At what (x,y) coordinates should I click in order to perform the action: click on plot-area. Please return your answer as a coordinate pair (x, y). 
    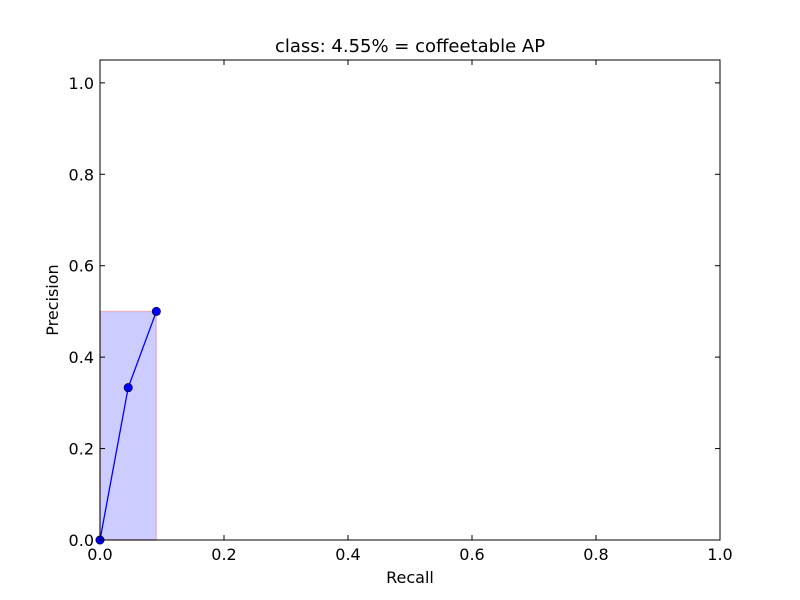
    Looking at the image, I should click on (128, 425).